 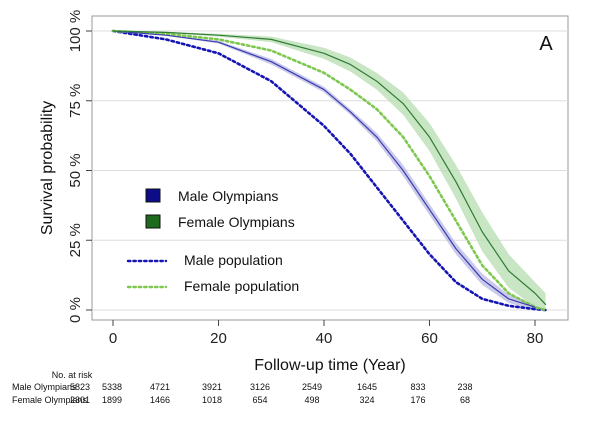 What do you see at coordinates (311, 400) in the screenshot?
I see `risk-cell-1-5: 498` at bounding box center [311, 400].